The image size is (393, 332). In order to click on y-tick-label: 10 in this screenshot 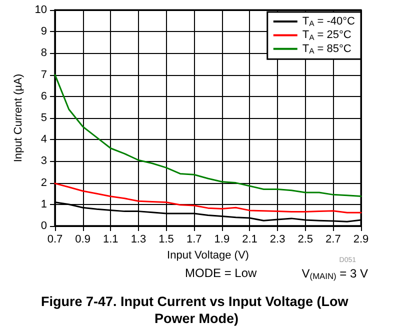, I will do `click(40, 10)`.